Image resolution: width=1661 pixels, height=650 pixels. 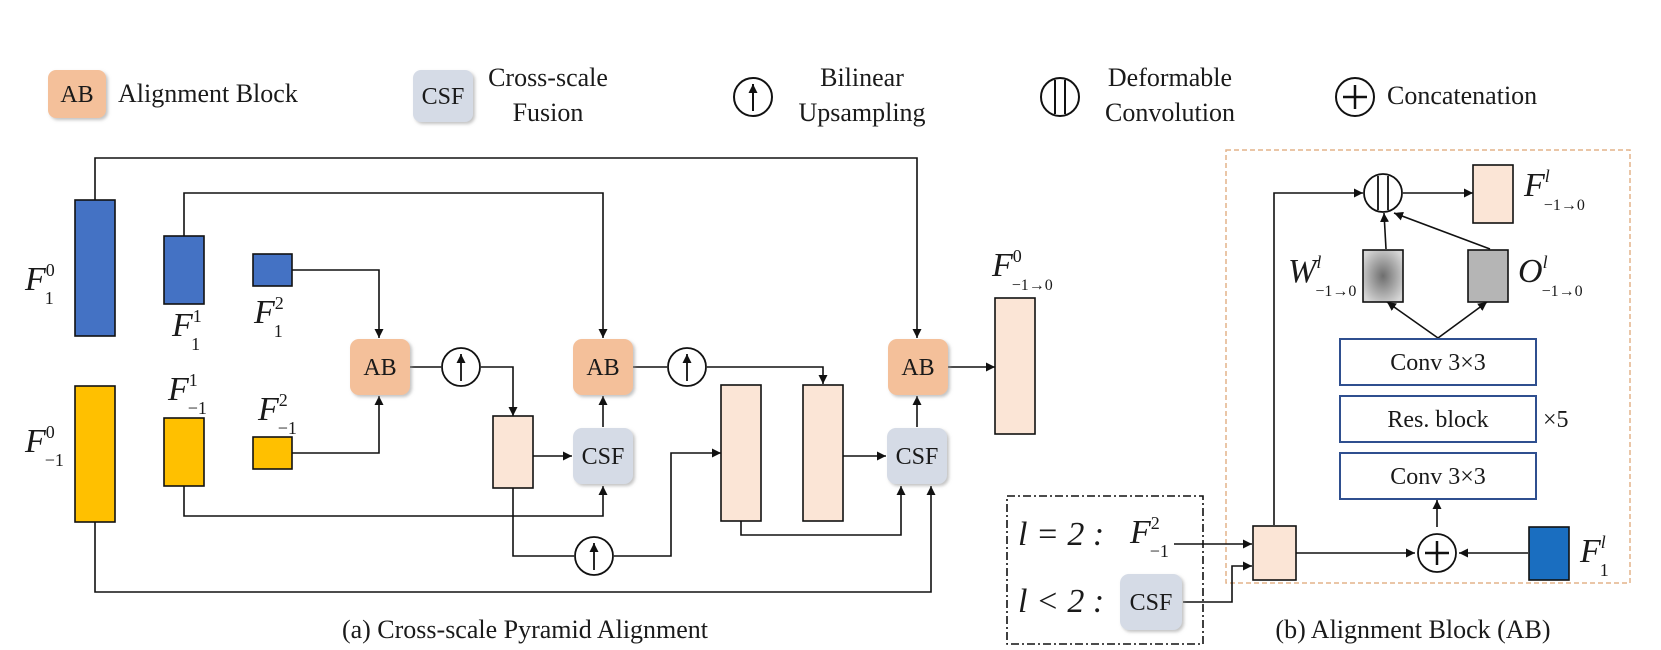 I want to click on condition-l-eq-2: l = 2 :, so click(x=1061, y=534).